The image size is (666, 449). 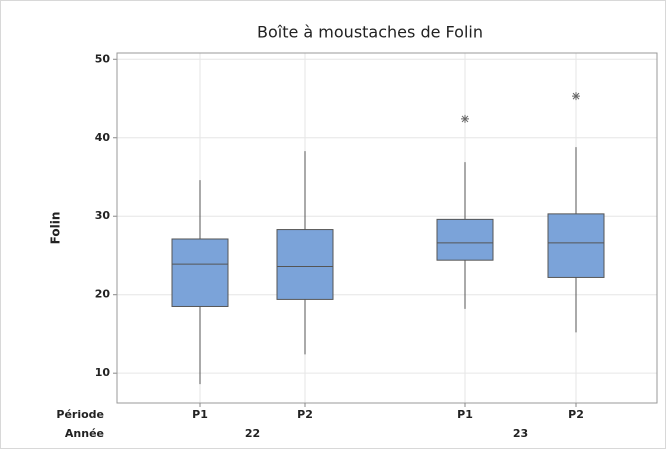 I want to click on y-tick-label: 20, so click(x=103, y=294).